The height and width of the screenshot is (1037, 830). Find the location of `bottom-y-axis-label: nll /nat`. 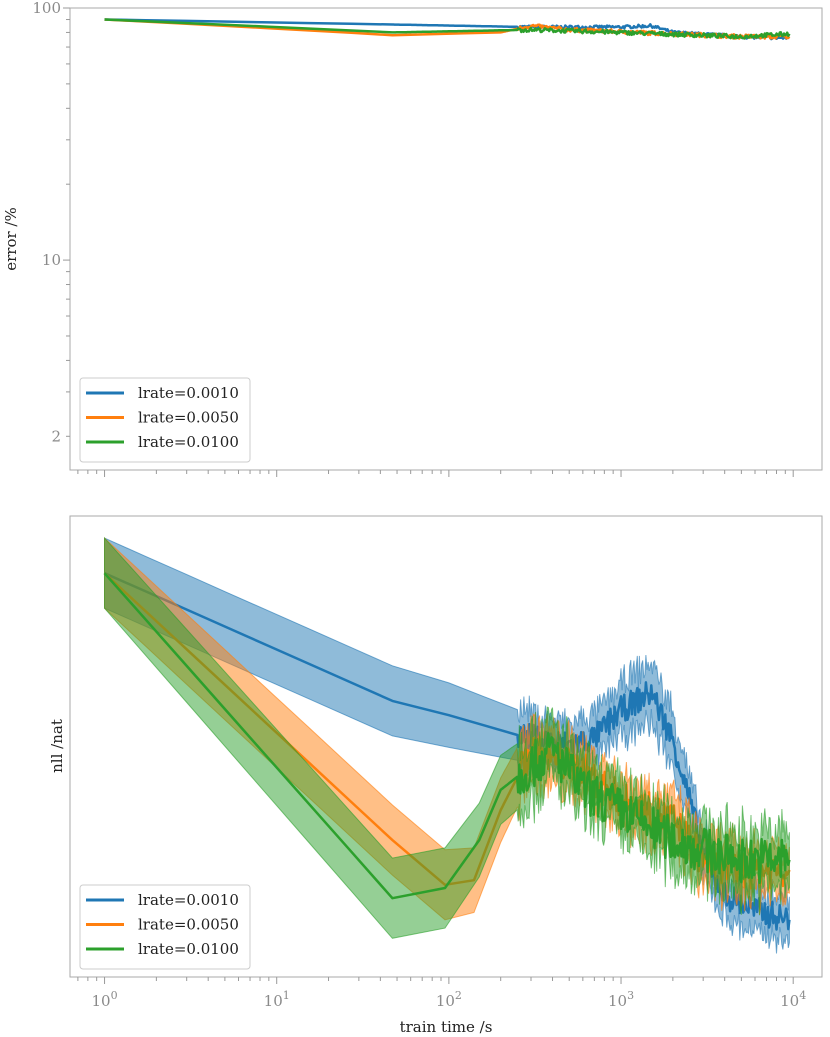

bottom-y-axis-label: nll /nat is located at coordinates (57, 746).